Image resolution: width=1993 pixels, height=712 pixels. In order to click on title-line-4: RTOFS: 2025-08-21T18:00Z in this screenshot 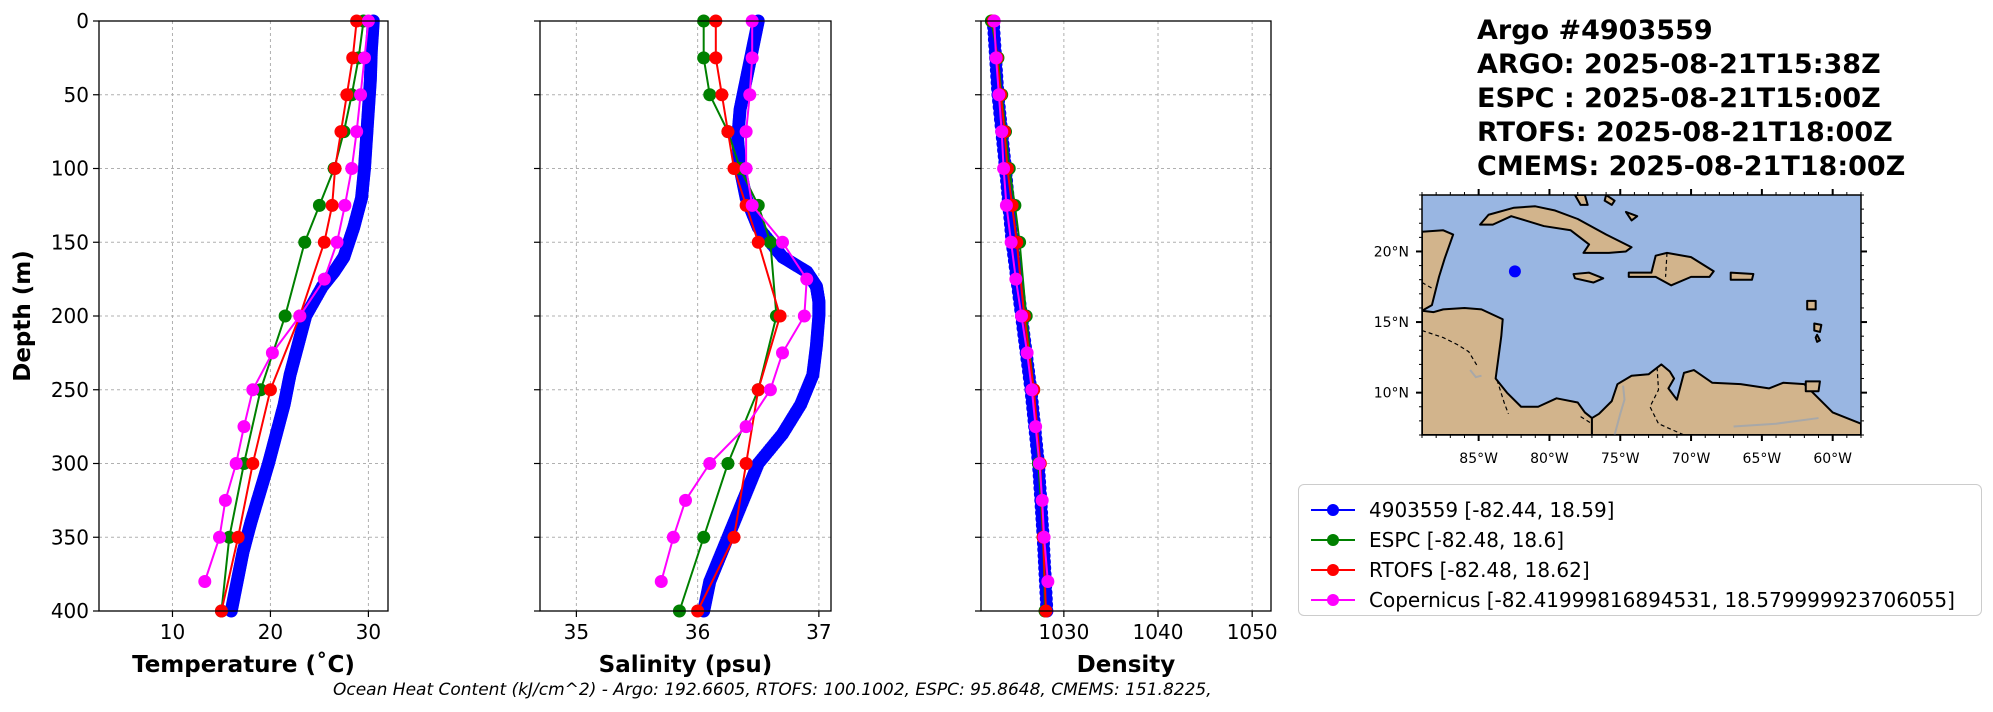, I will do `click(1685, 132)`.